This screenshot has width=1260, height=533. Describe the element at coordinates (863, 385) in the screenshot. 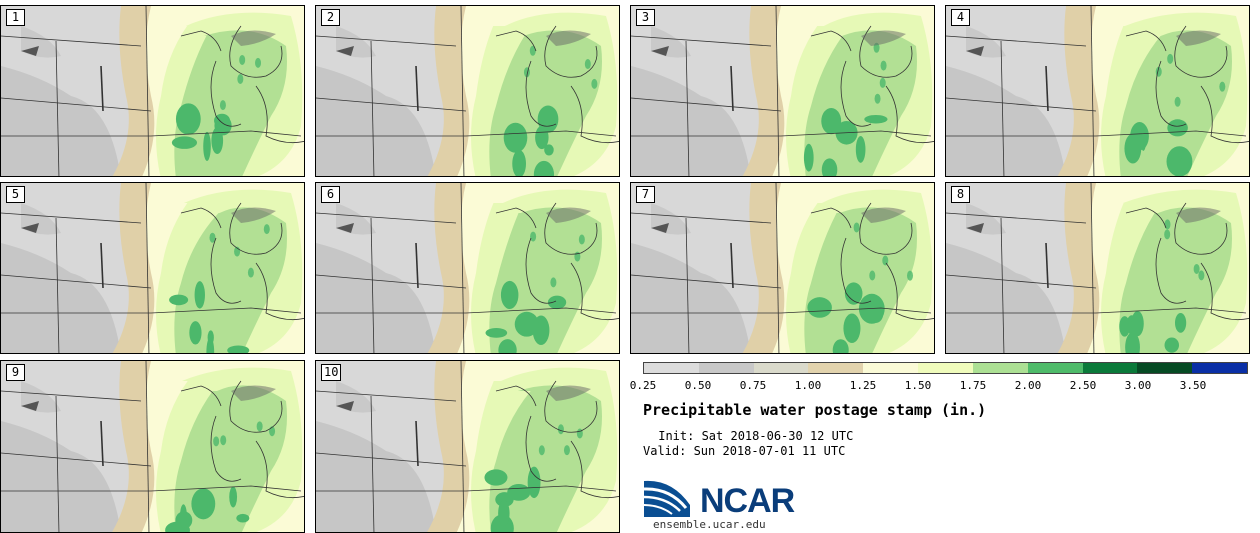

I see `colorbar-tick-label: 1.25` at that location.